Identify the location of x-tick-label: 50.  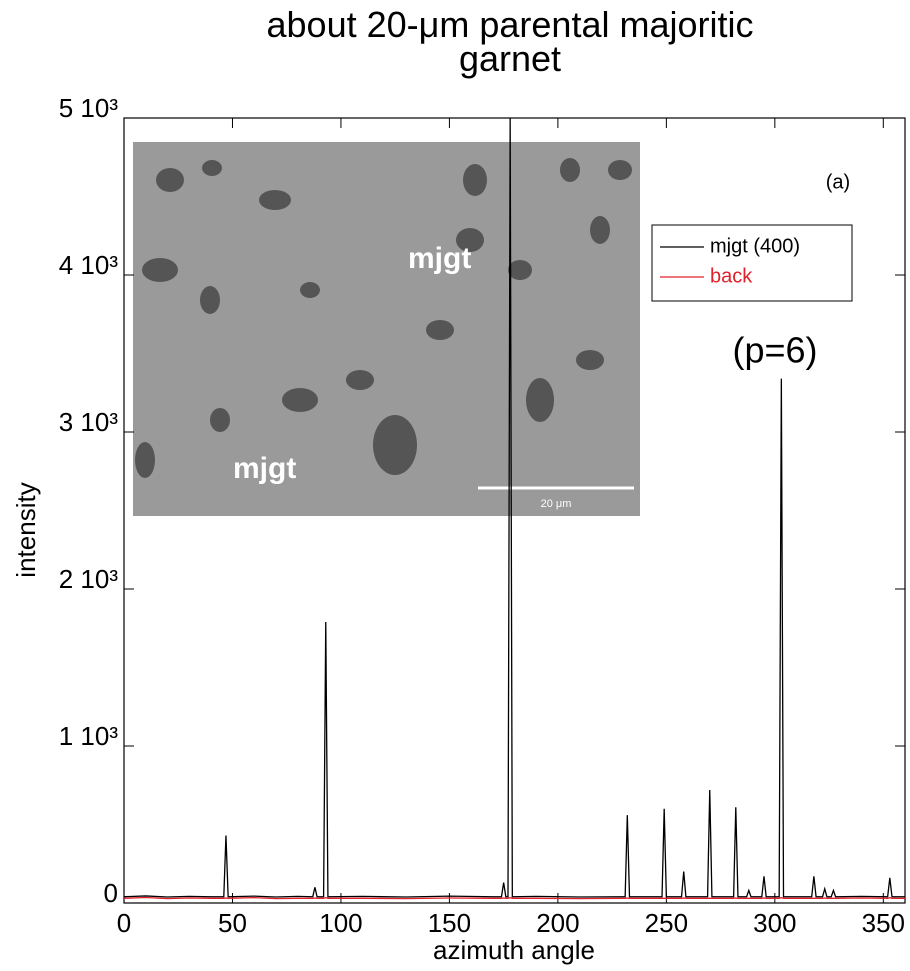
(232, 923).